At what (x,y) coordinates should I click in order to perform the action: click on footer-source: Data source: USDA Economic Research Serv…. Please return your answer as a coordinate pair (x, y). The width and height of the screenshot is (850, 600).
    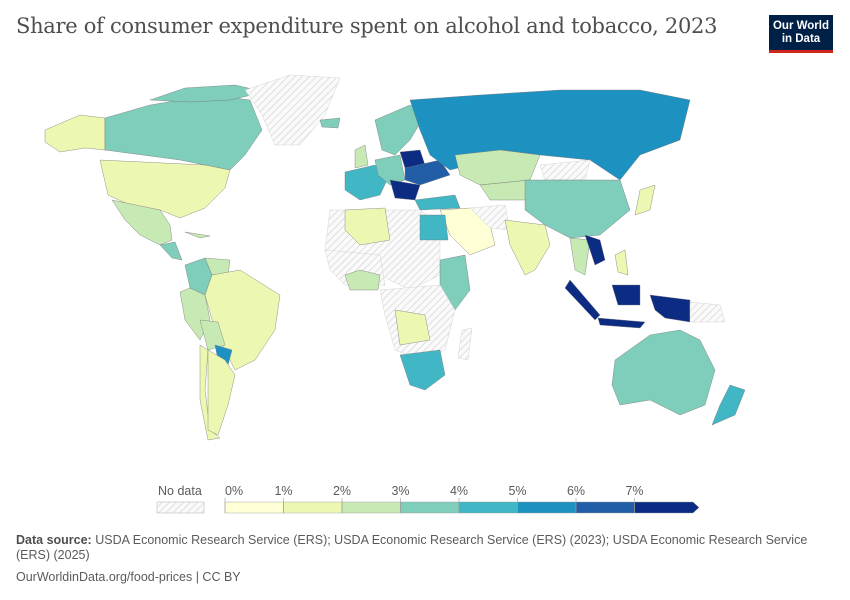
    Looking at the image, I should click on (426, 548).